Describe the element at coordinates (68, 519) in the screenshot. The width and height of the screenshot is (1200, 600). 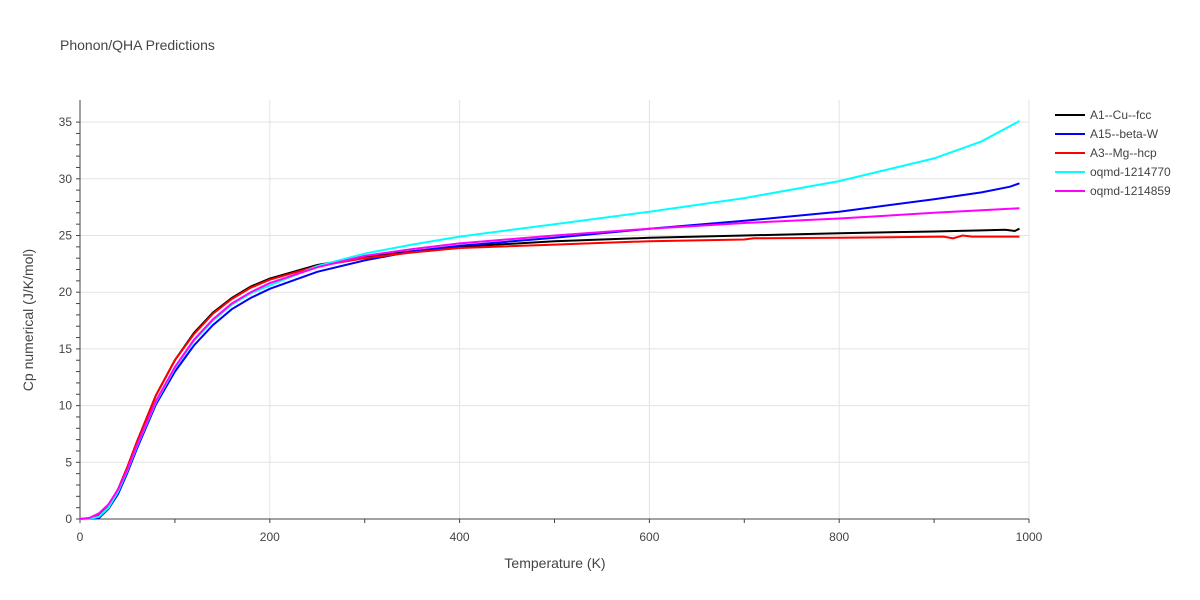
I see `y-tick-label: 0` at that location.